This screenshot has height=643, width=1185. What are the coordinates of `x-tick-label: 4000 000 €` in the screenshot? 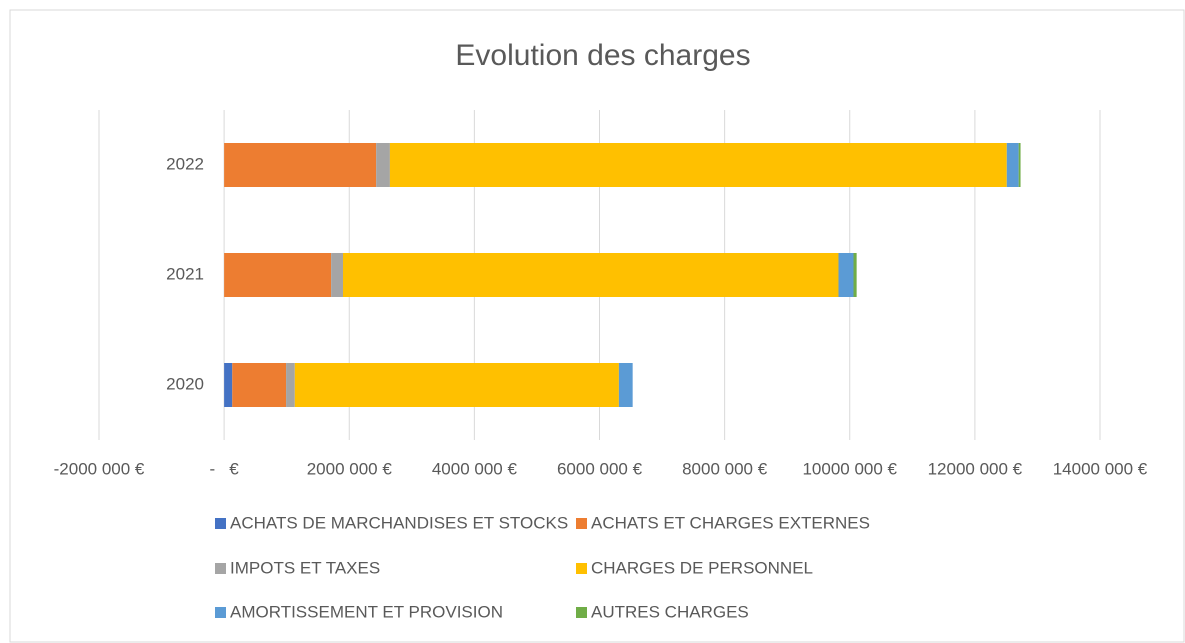 It's located at (475, 468).